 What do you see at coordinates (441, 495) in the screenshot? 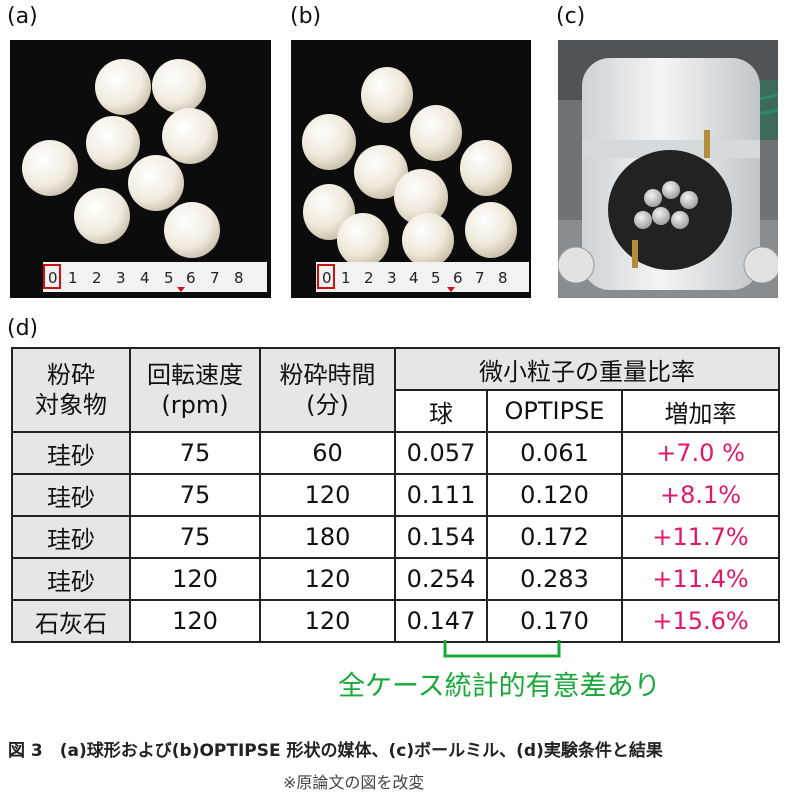
I see `cell-sphere: 0.111` at bounding box center [441, 495].